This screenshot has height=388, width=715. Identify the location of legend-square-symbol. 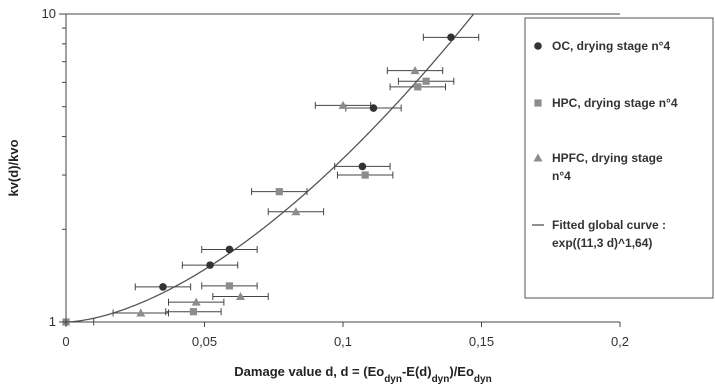
(538, 103).